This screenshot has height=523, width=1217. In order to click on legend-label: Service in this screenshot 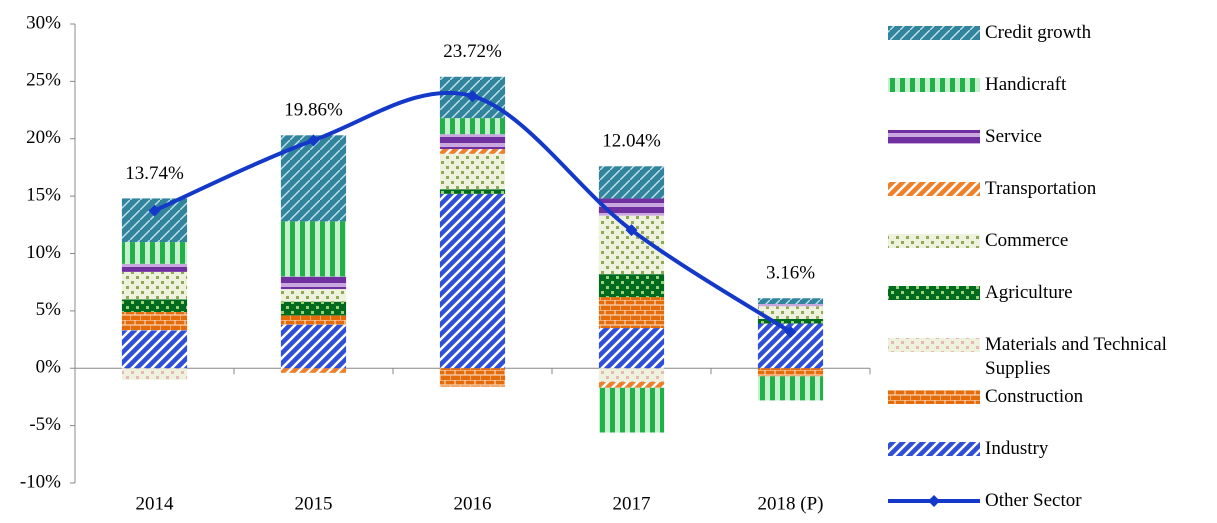, I will do `click(1013, 136)`.